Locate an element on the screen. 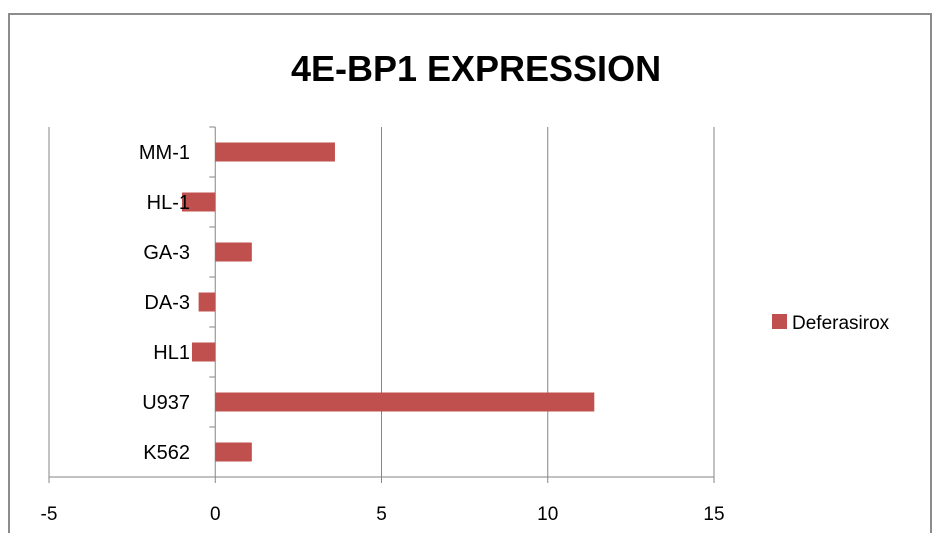 The image size is (934, 535). category-label-k562: K562 is located at coordinates (166, 453).